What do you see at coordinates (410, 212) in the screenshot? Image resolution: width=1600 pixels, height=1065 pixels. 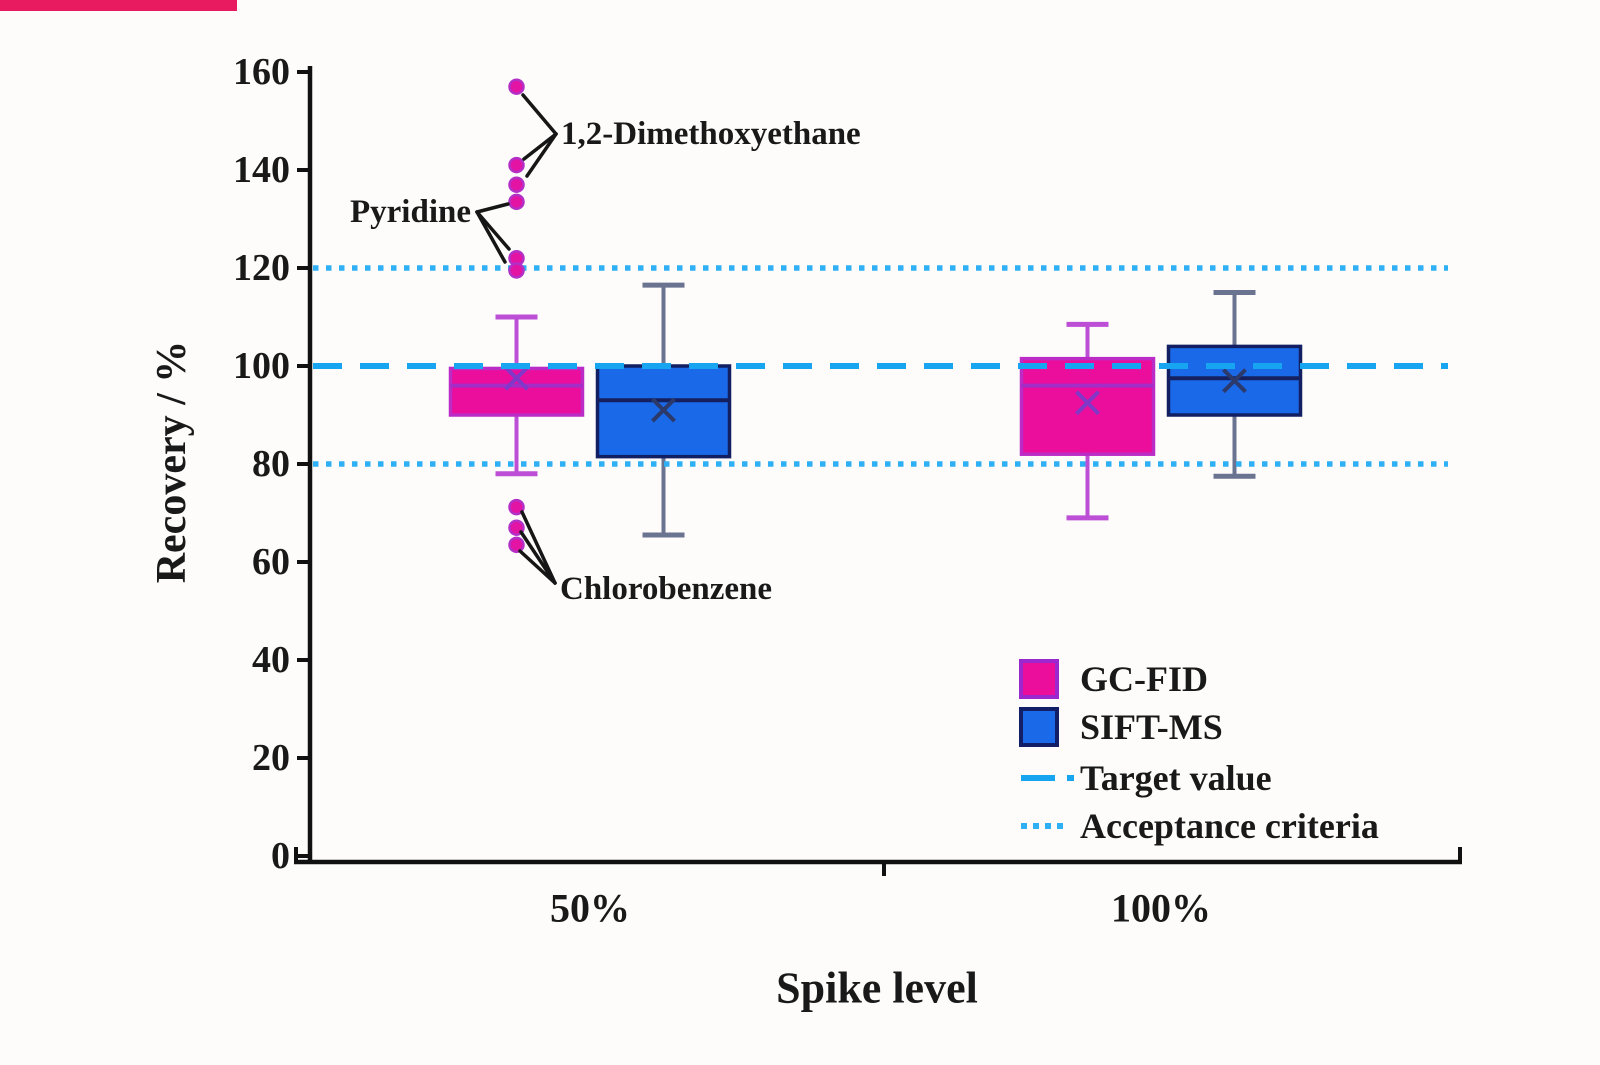 I see `annotation-label: Pyridine` at bounding box center [410, 212].